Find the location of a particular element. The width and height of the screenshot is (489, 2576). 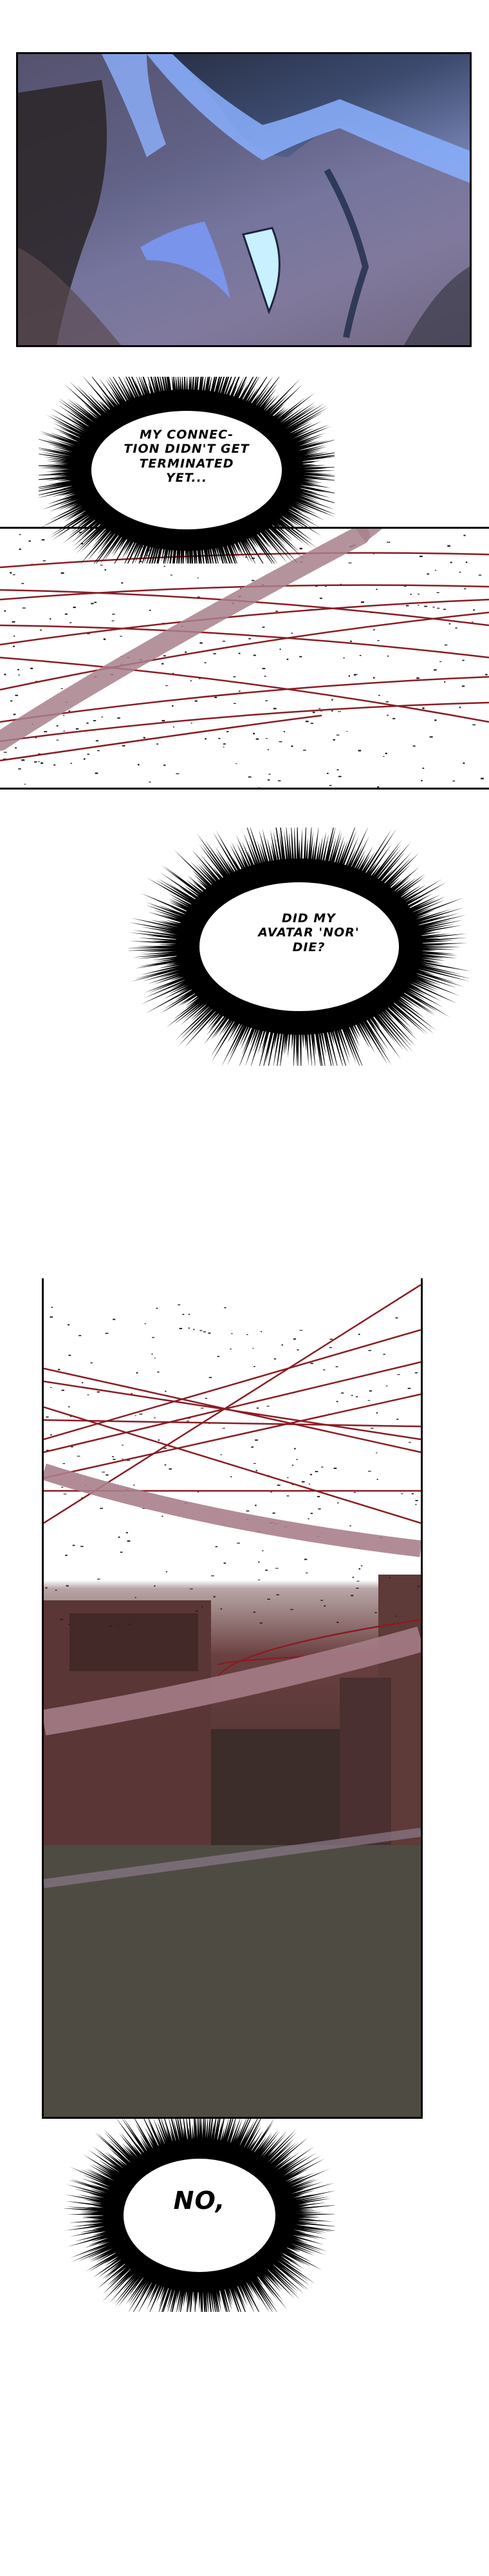

speech-bubble-text: DID MY AVATAR 'NOR' DIE? is located at coordinates (309, 933).